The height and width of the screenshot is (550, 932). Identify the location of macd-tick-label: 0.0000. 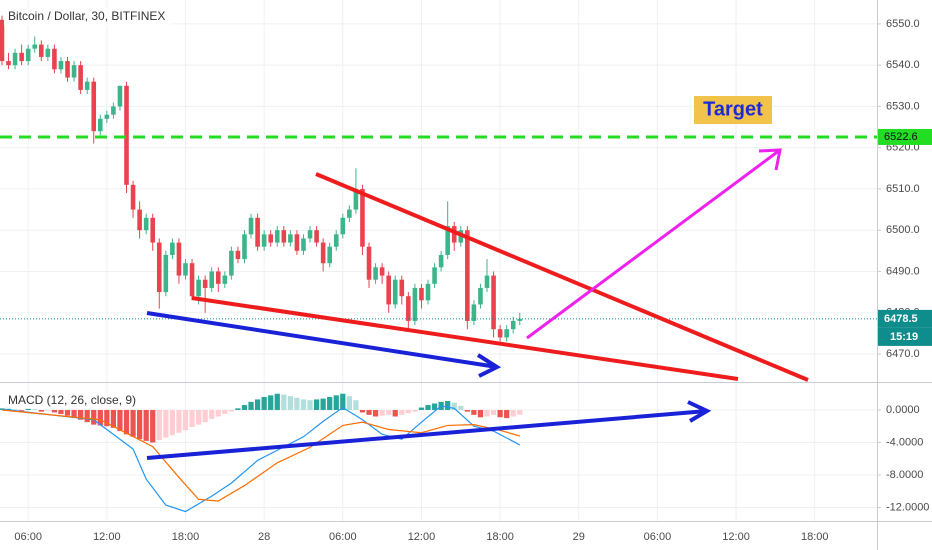
(903, 410).